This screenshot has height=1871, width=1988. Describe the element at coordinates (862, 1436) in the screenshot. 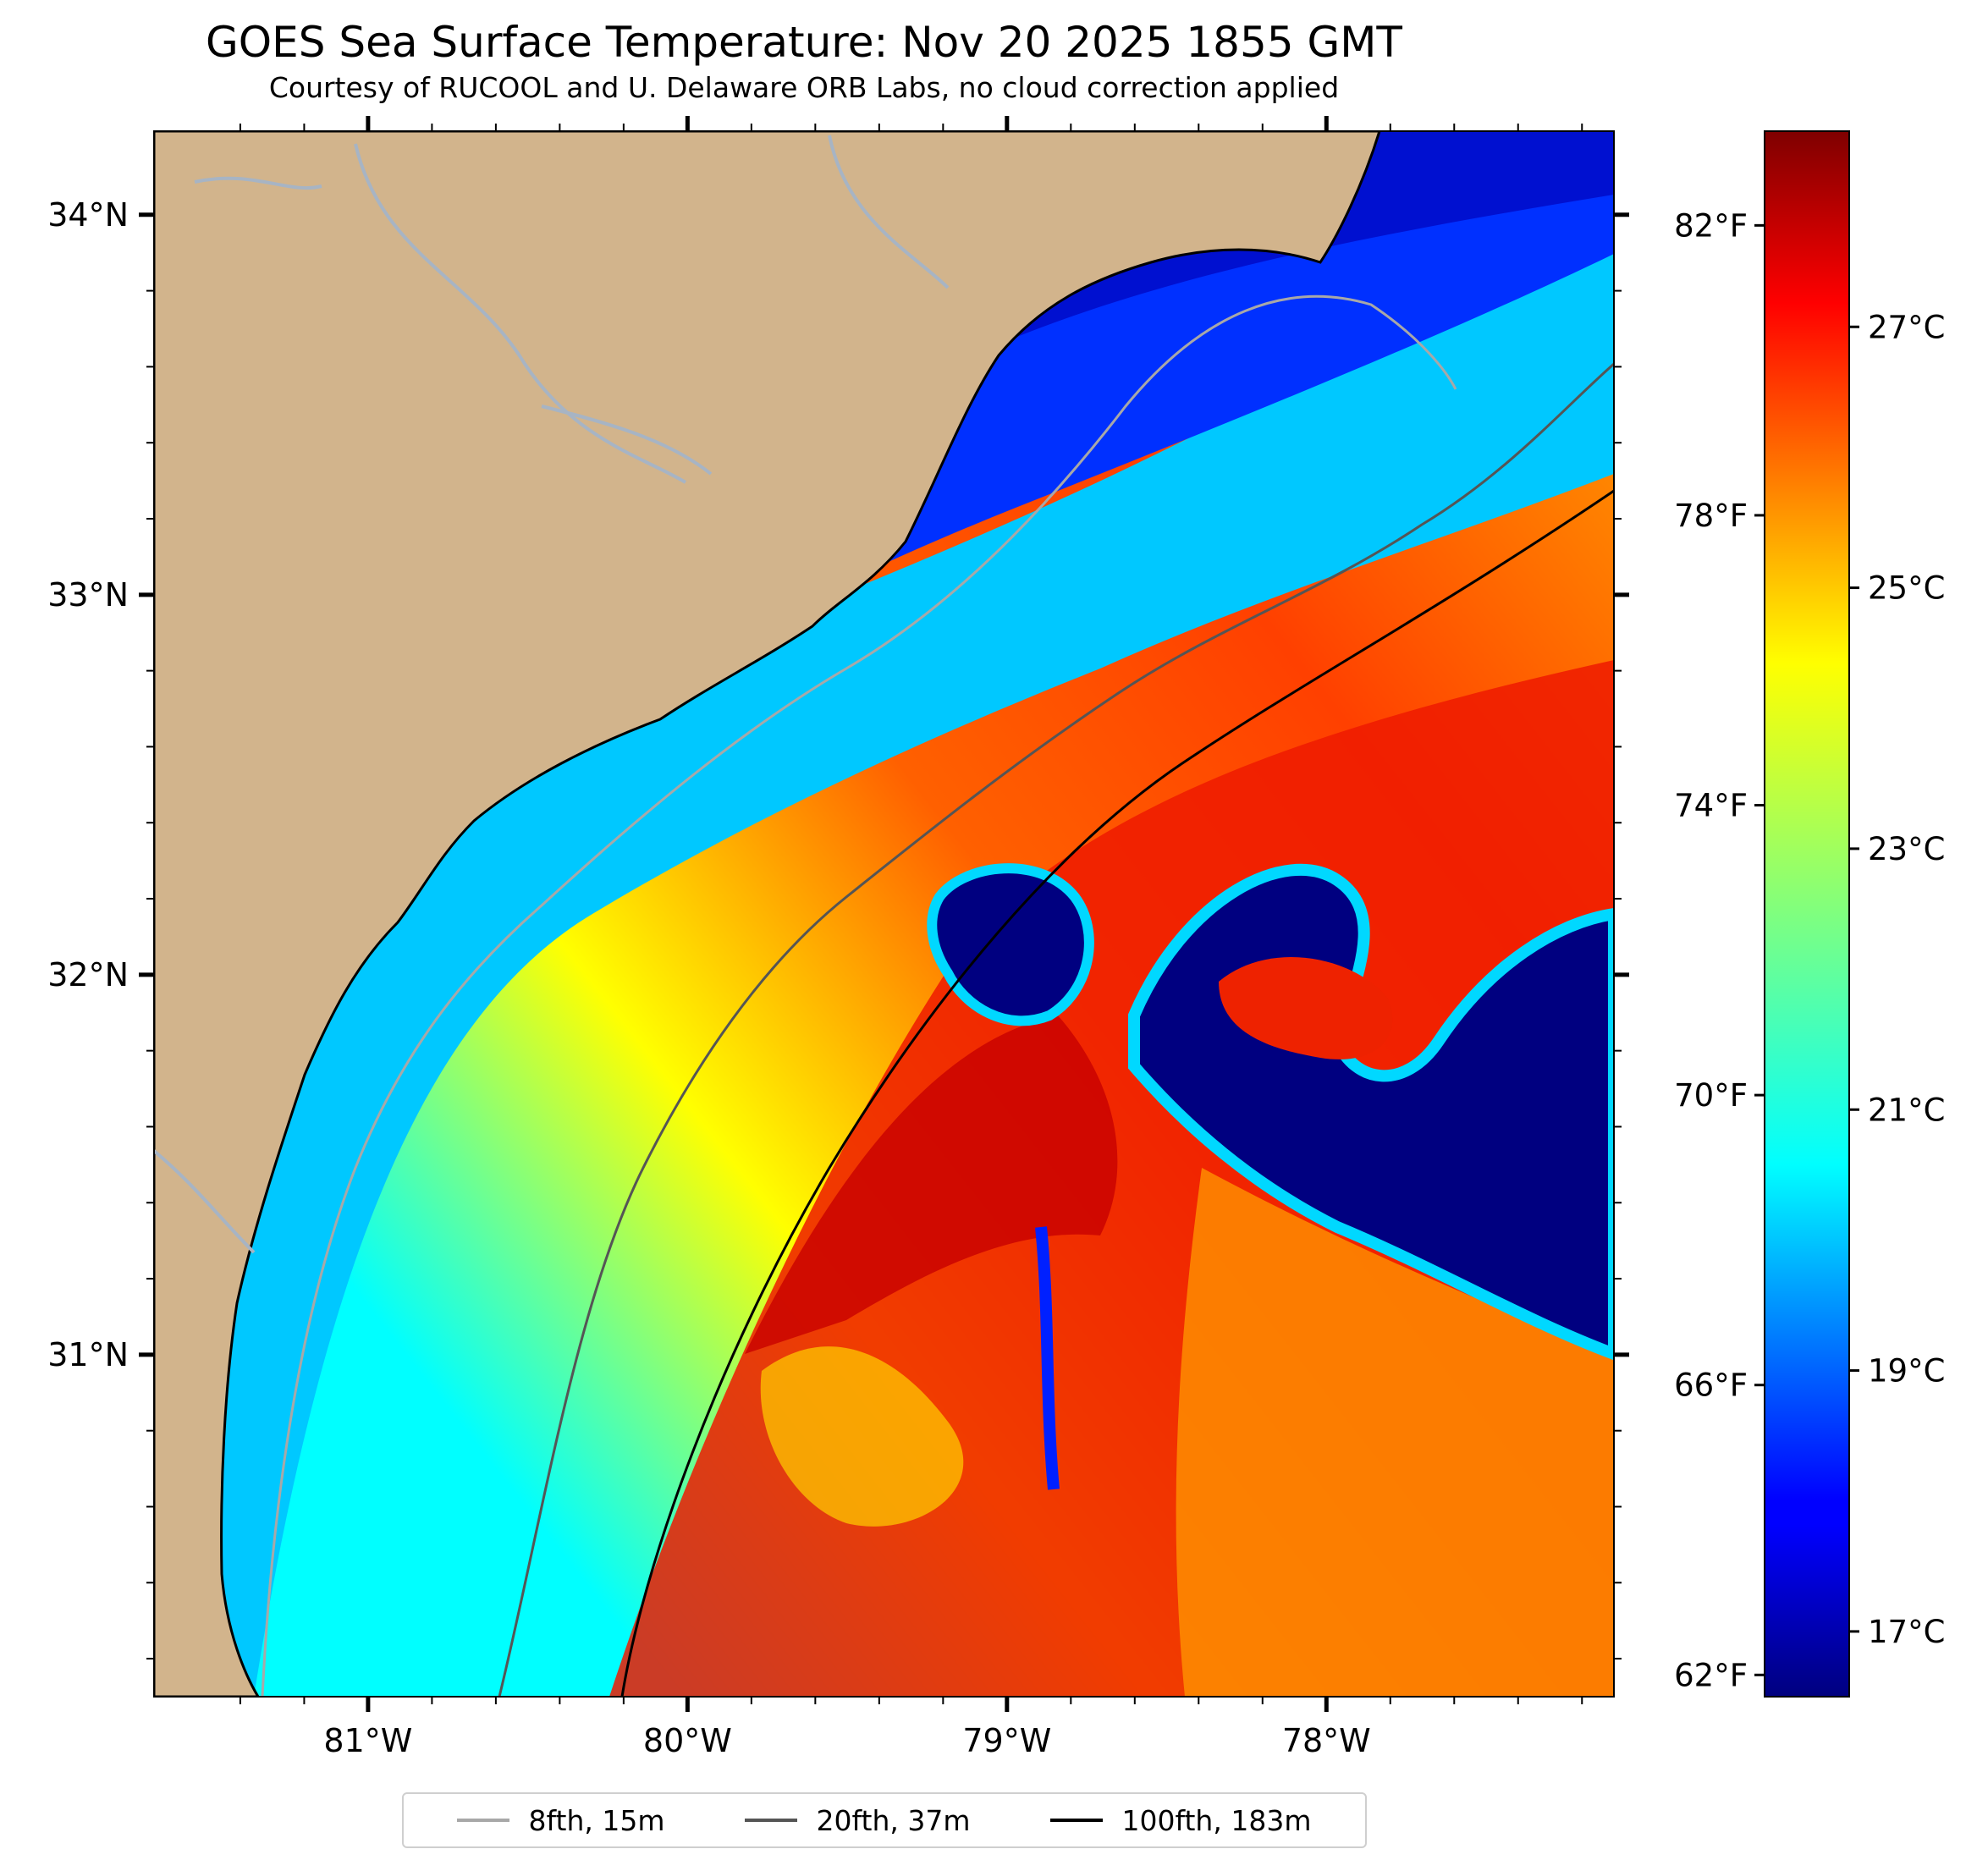

I see `yellow-swirls` at that location.